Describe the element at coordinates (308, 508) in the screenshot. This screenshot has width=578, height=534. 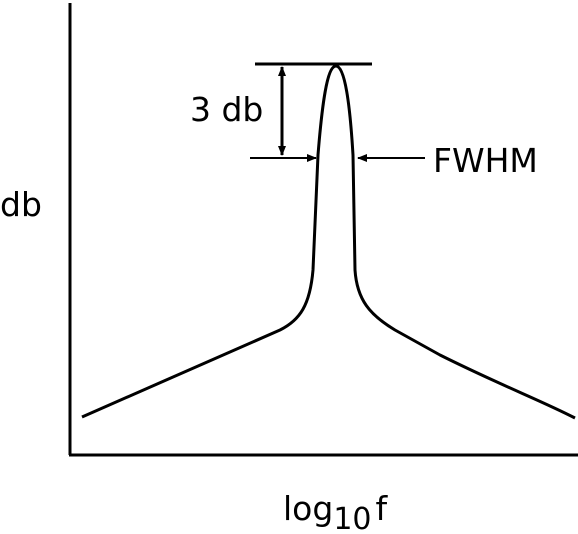
I see `x-axis-label-base: log` at that location.